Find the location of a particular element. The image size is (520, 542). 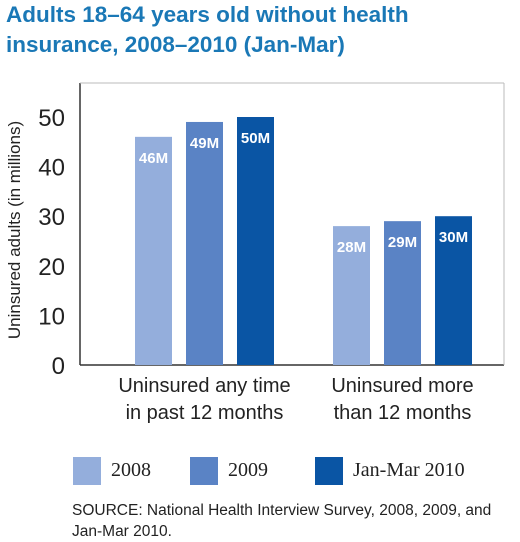

legend-label: 2009 is located at coordinates (248, 470).